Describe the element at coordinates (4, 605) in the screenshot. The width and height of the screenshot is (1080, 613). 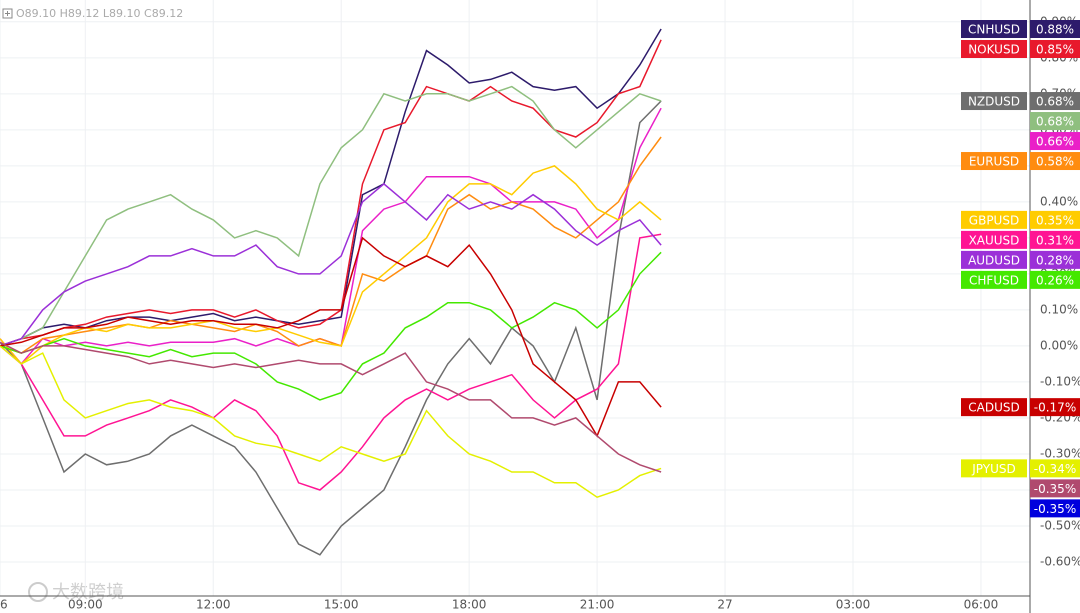
I see `x-tick-label: 6` at that location.